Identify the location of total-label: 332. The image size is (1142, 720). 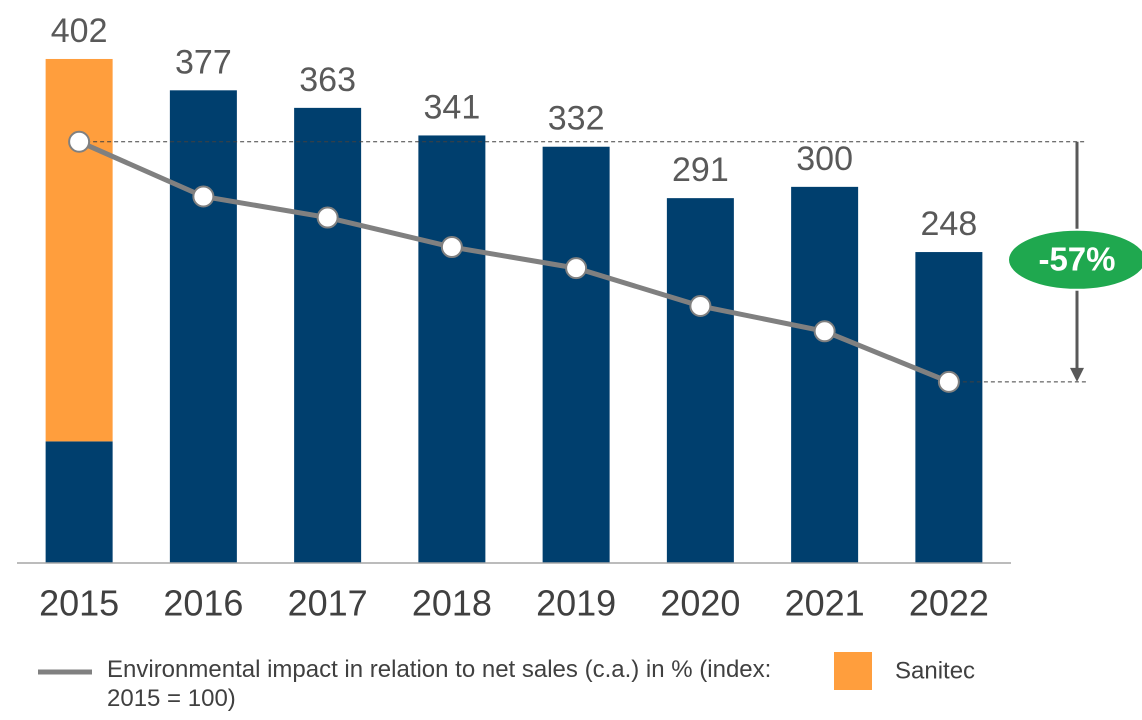
(576, 119).